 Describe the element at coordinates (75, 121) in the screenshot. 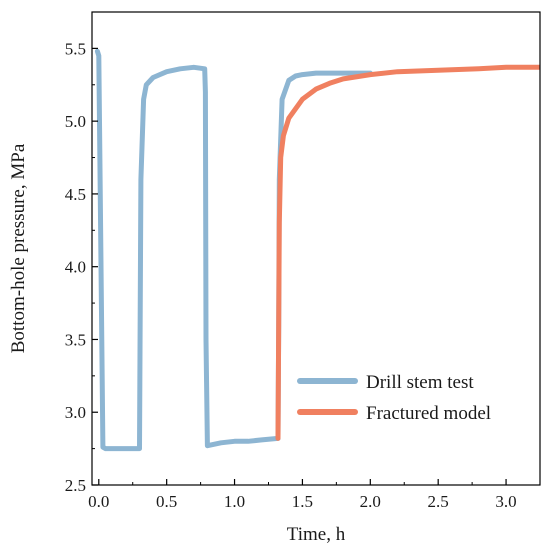

I see `y-tick-label: 5.0` at that location.